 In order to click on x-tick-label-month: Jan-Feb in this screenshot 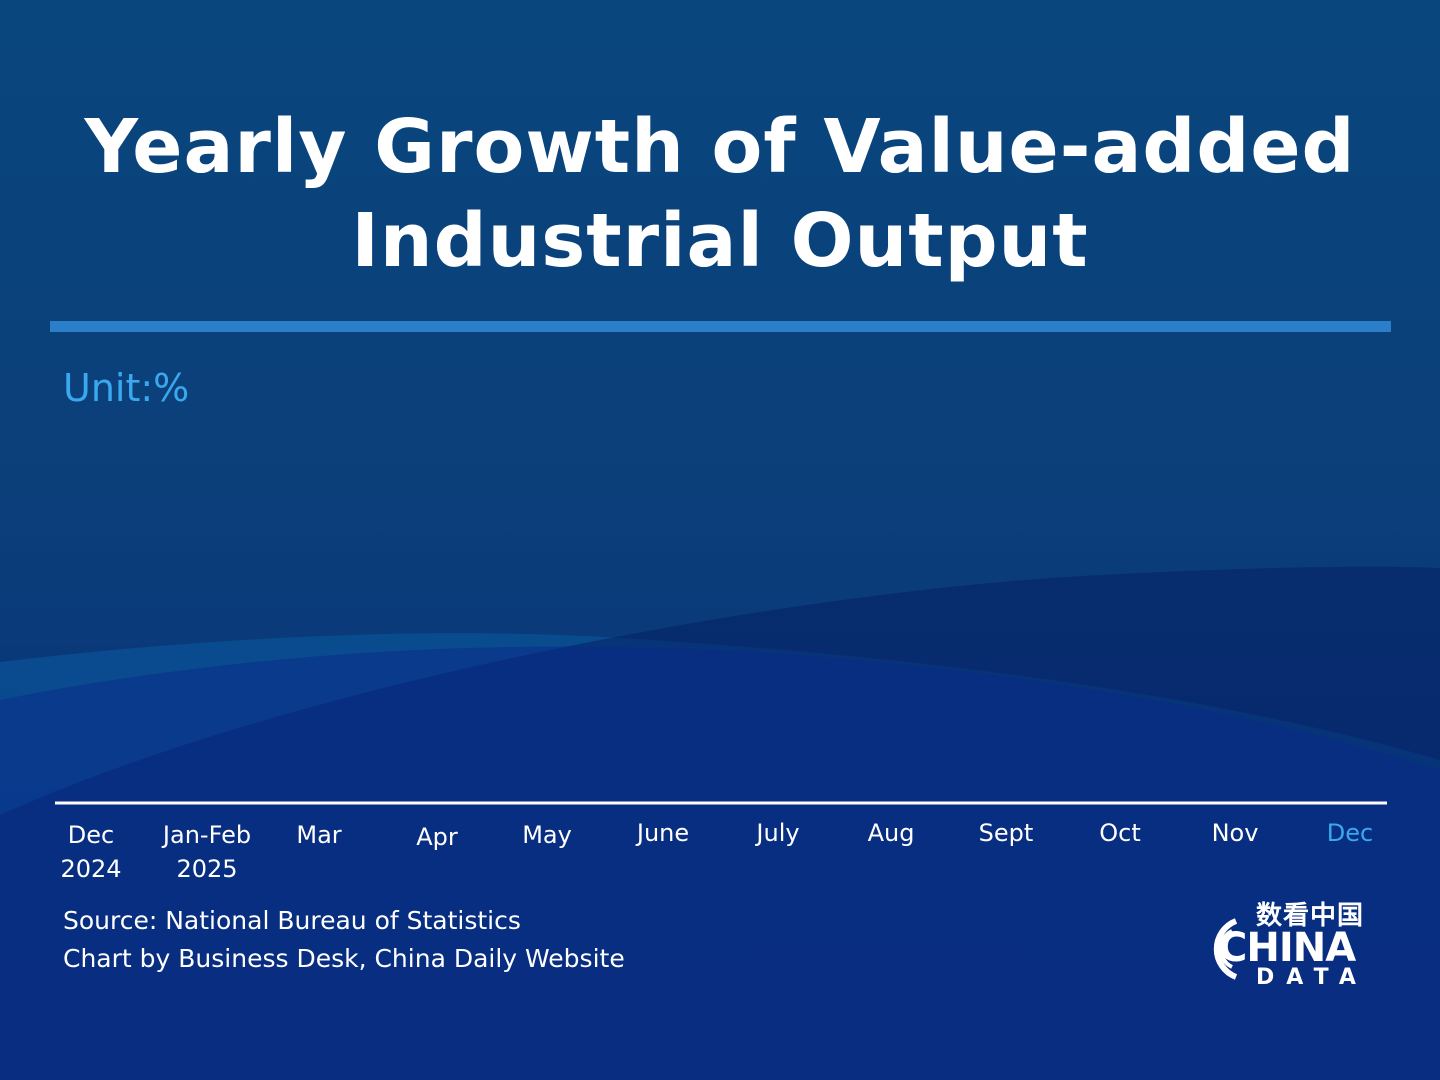, I will do `click(207, 835)`.